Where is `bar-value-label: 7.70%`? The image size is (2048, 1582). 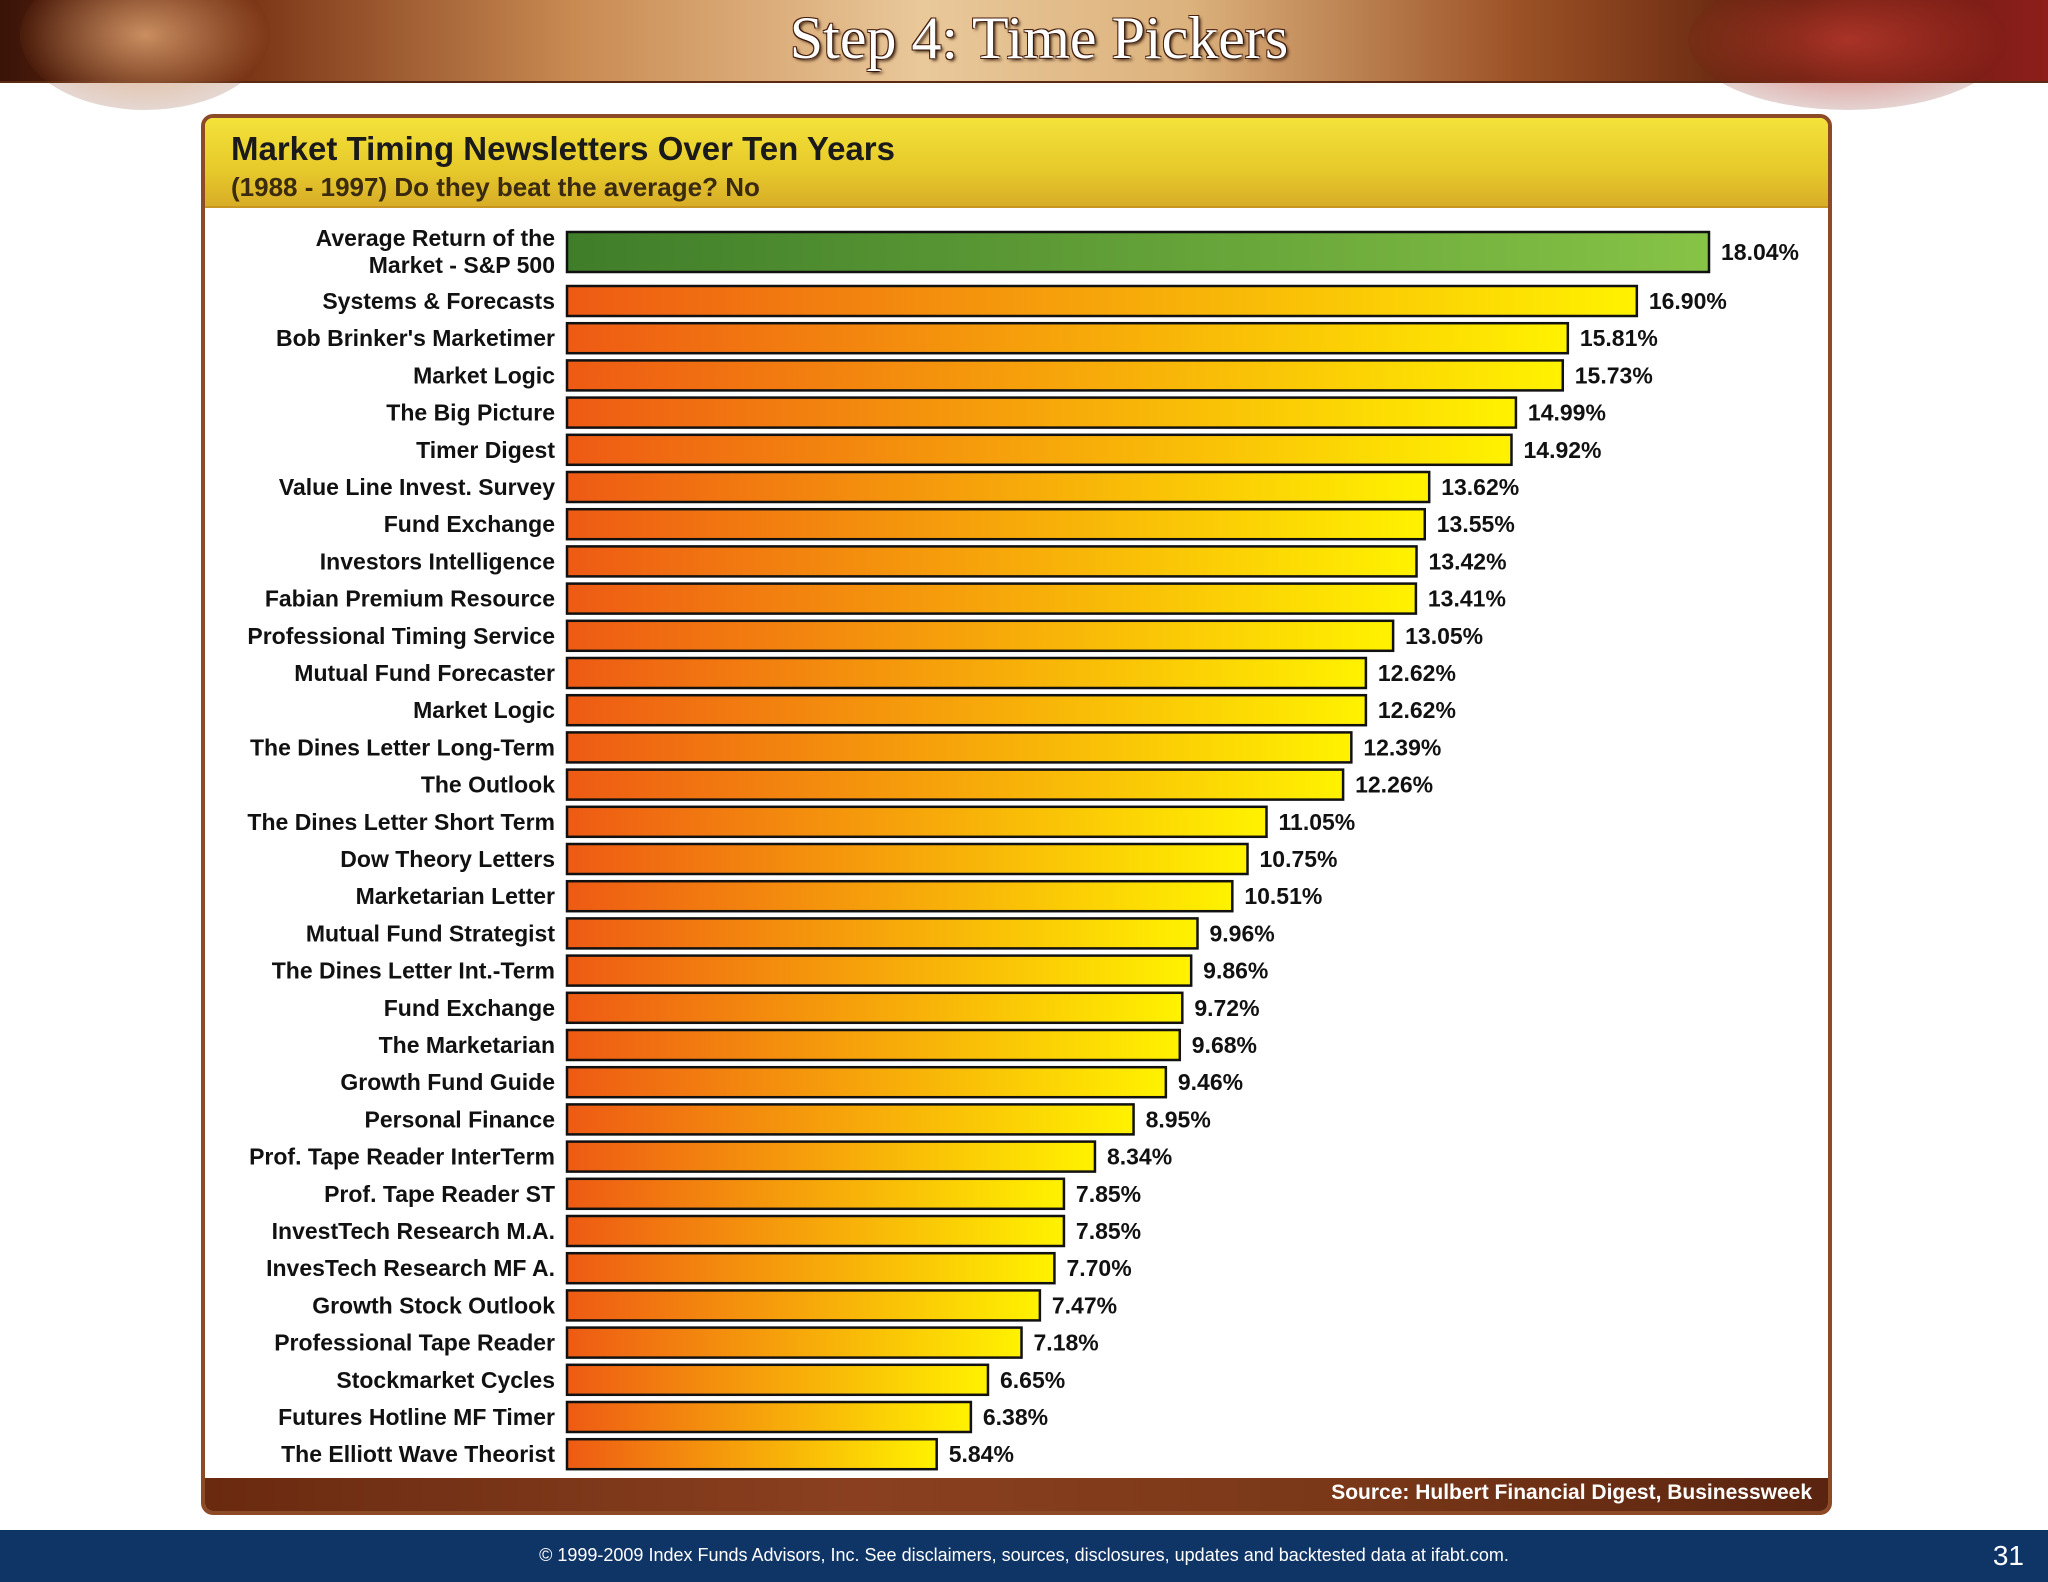
bar-value-label: 7.70% is located at coordinates (1098, 1268).